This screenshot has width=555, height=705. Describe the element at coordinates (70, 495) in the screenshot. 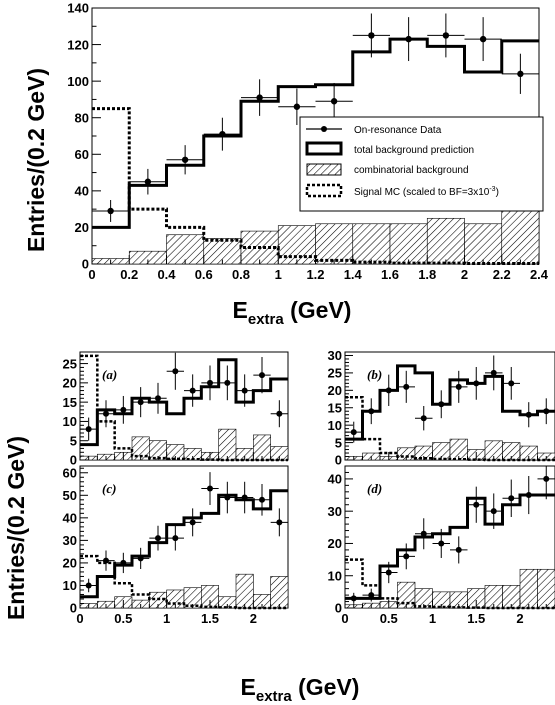

I see `y-tick-label-c: 50` at that location.